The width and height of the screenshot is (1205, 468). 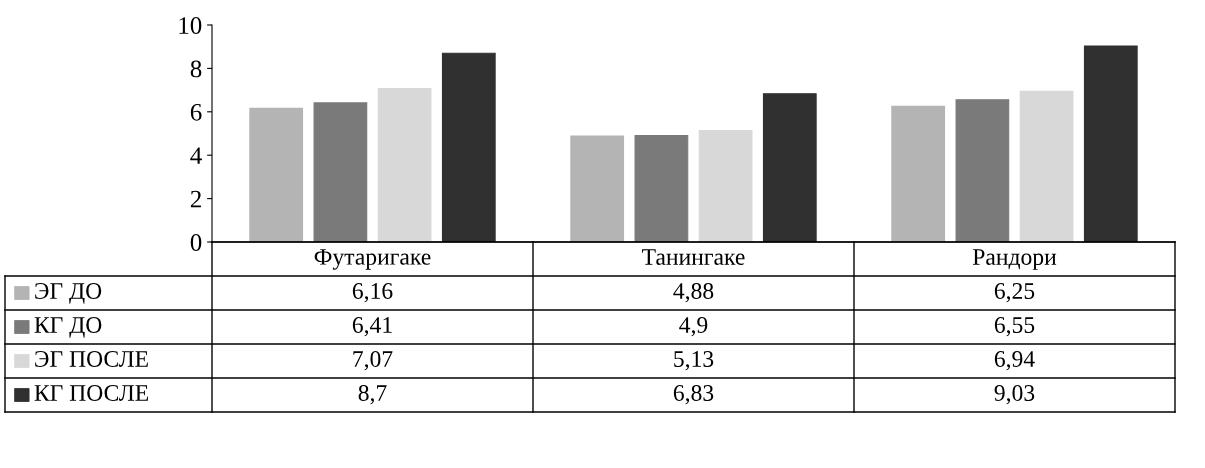 What do you see at coordinates (91, 393) in the screenshot?
I see `legend-label: КГ ПОСЛЕ` at bounding box center [91, 393].